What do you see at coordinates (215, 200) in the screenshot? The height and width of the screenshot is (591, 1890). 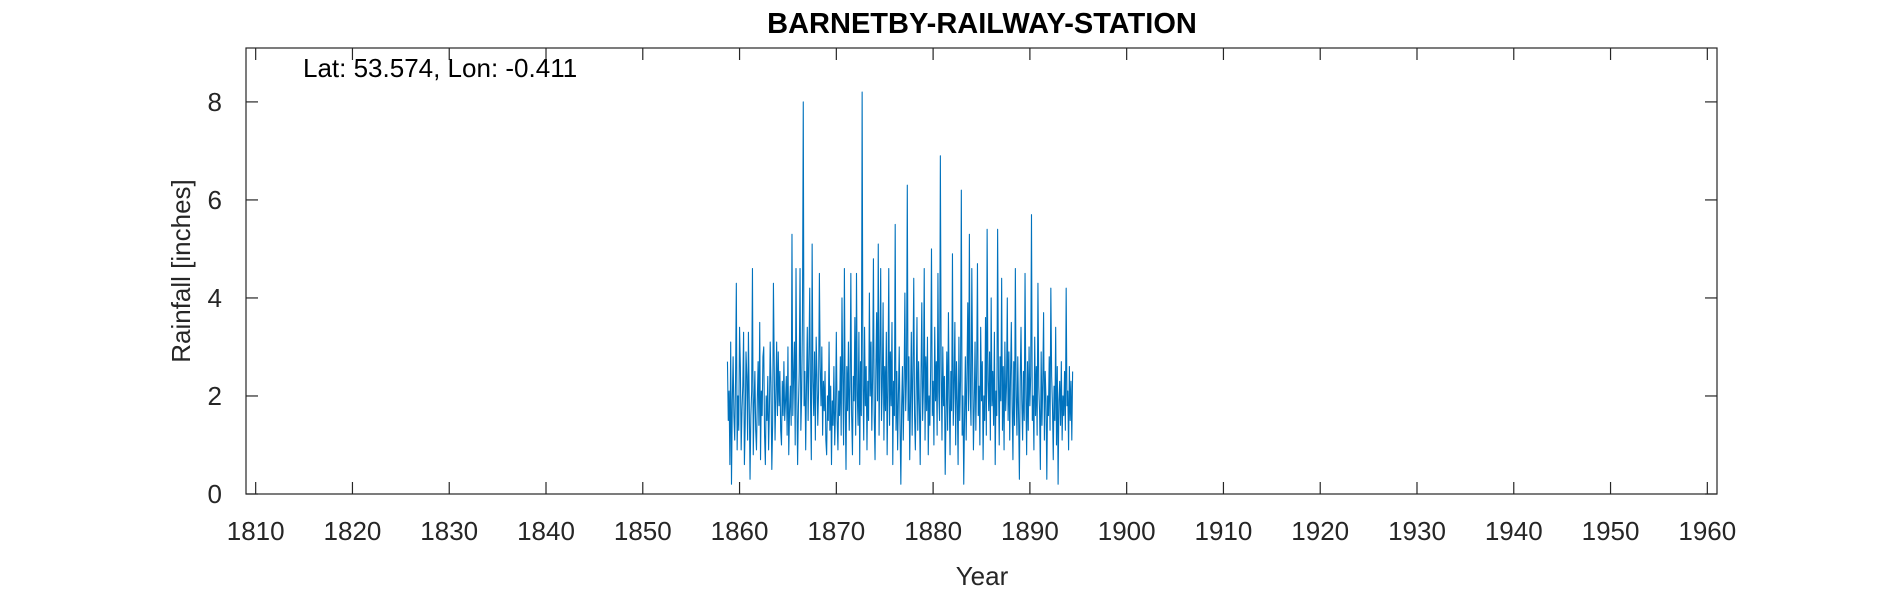 I see `y-tick-label: 6` at bounding box center [215, 200].